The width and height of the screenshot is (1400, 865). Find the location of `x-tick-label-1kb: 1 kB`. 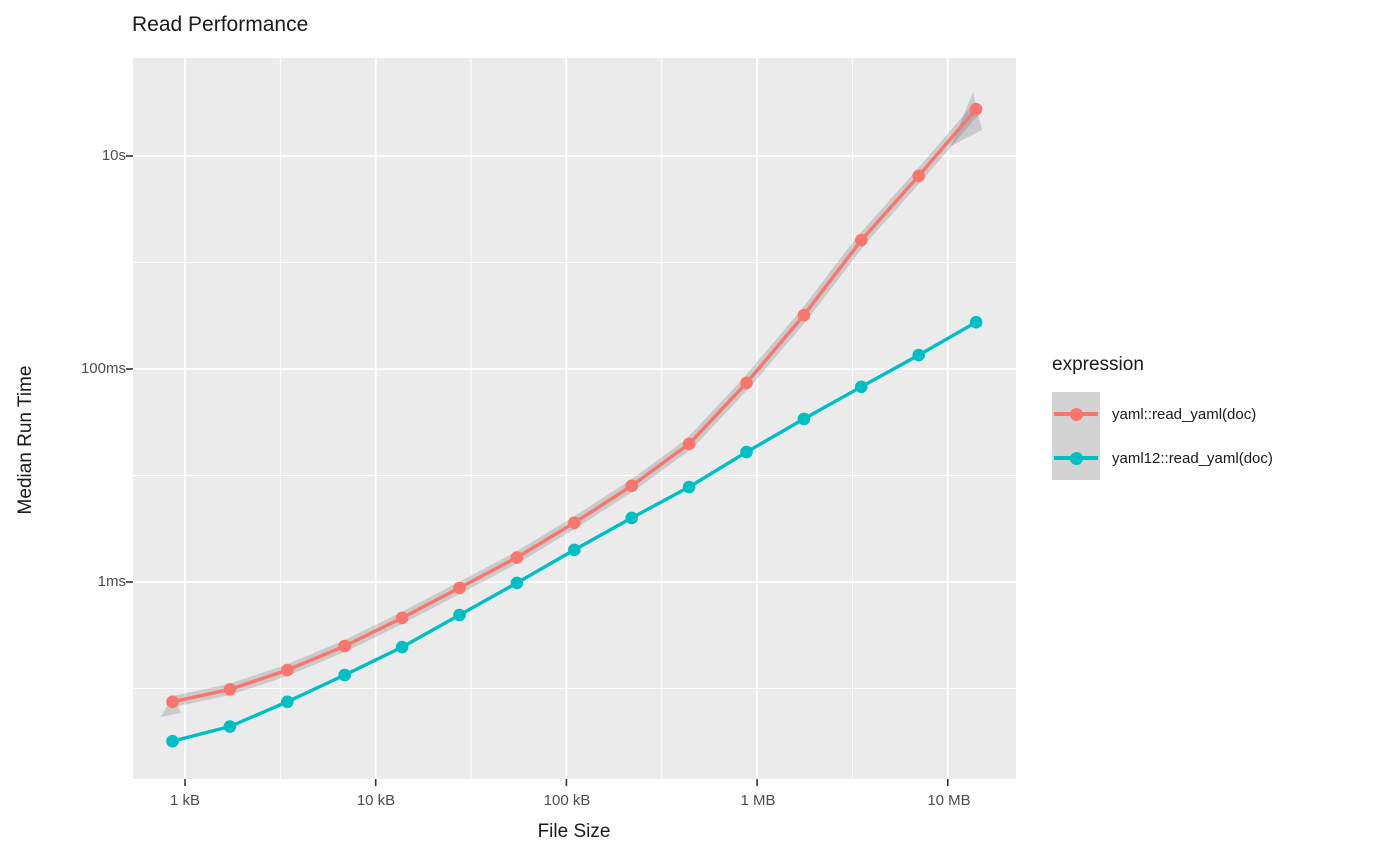

x-tick-label-1kb: 1 kB is located at coordinates (185, 800).